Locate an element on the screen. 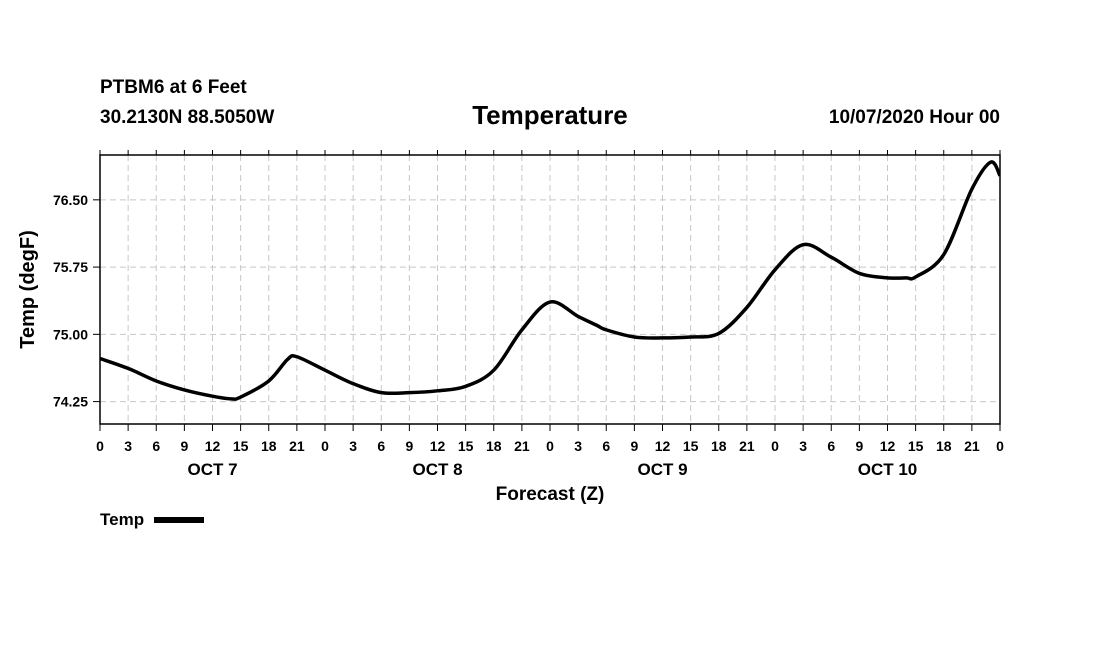 The image size is (1100, 650). y-axis-label: Temp (degF) is located at coordinates (28, 289).